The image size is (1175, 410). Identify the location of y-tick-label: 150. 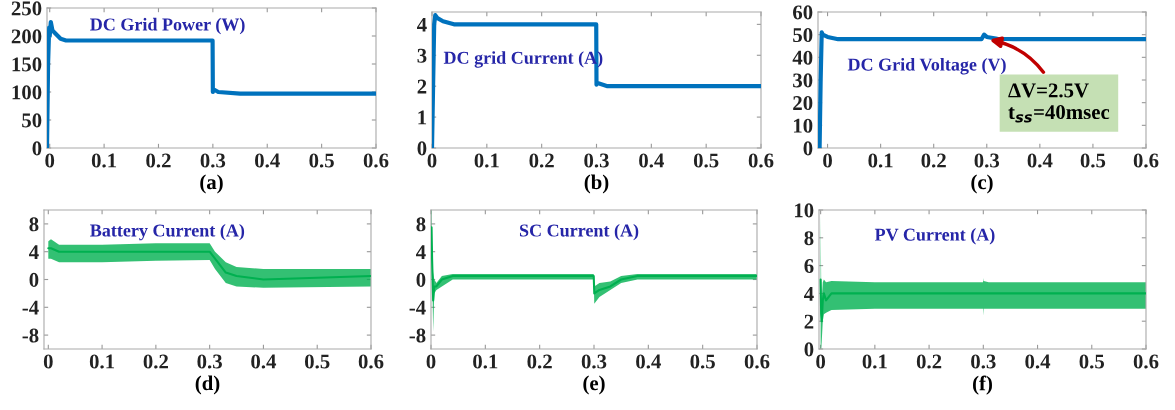
(27, 64).